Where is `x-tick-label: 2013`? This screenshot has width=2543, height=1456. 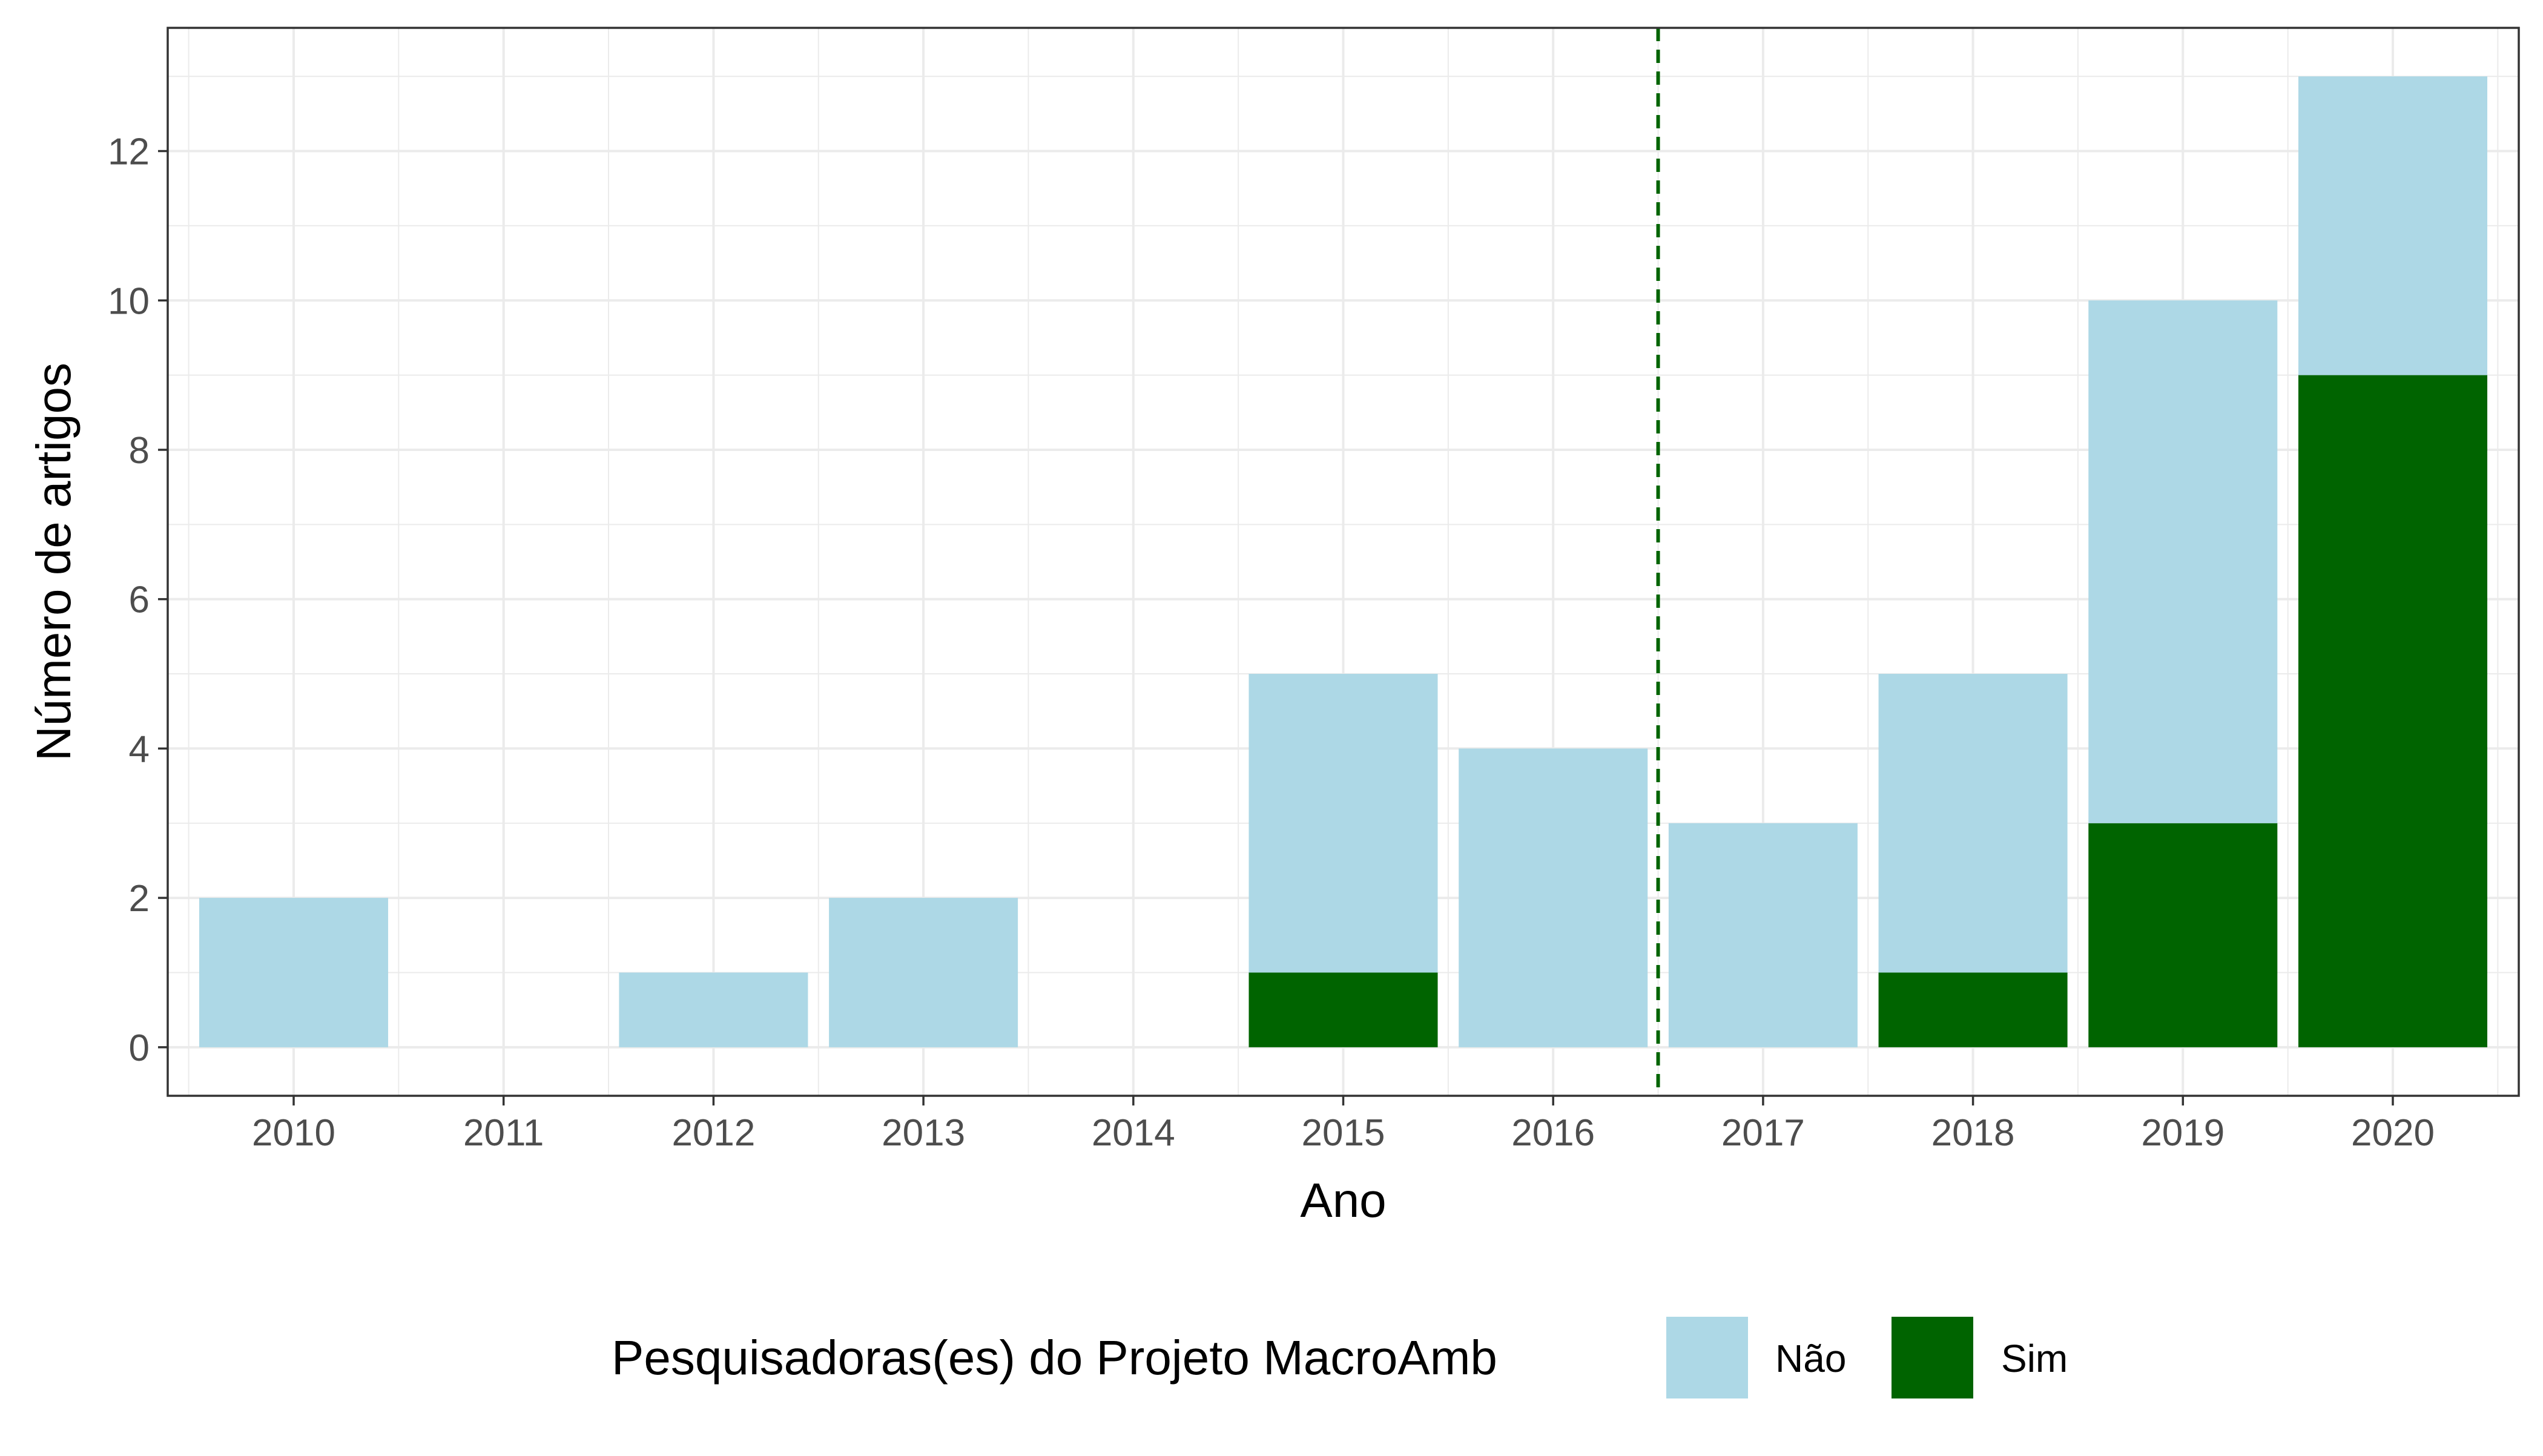 x-tick-label: 2013 is located at coordinates (923, 1133).